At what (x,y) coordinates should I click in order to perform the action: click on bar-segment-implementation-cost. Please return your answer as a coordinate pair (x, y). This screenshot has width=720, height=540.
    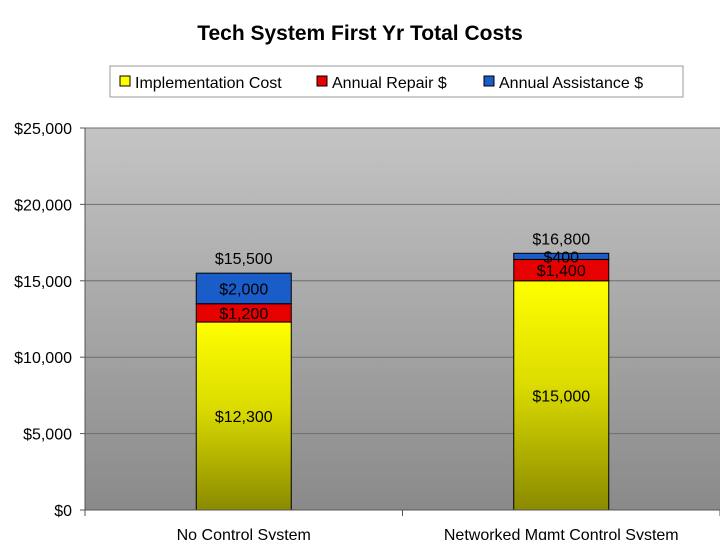
    Looking at the image, I should click on (243, 416).